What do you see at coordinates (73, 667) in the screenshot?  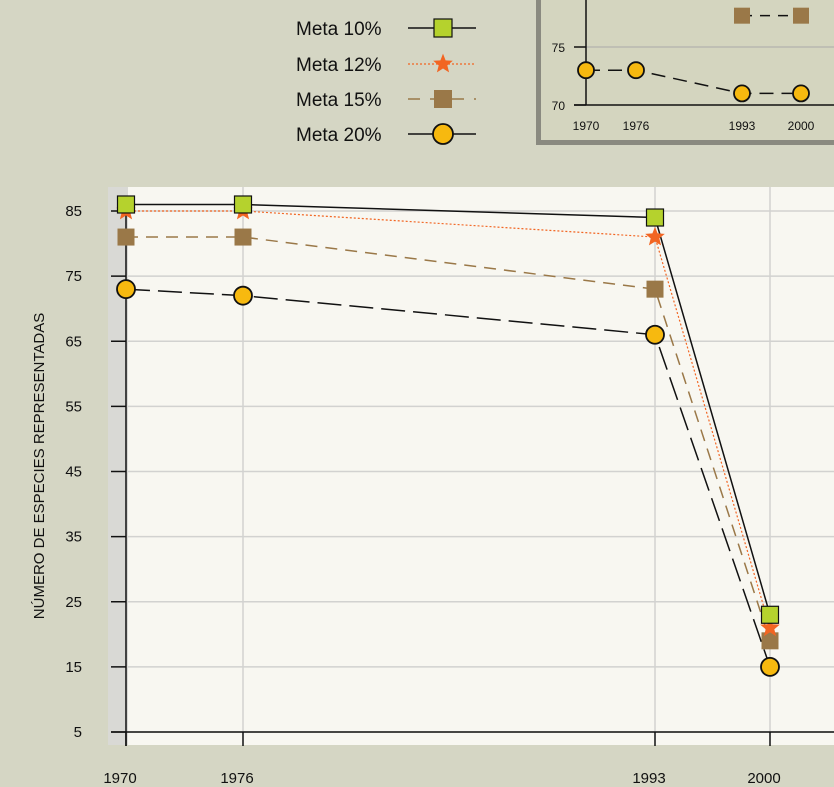 I see `y-tick-label: 15` at bounding box center [73, 667].